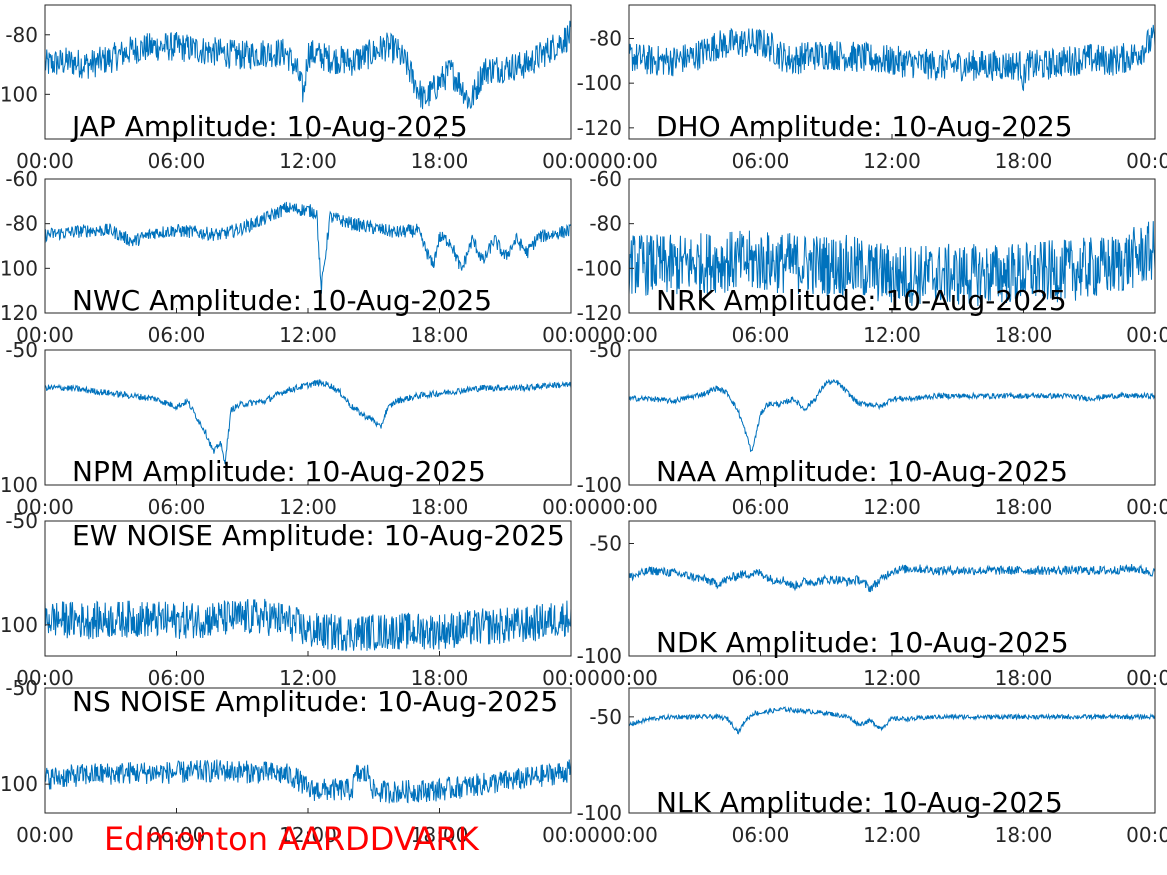 This screenshot has width=1167, height=875. I want to click on y-tick-label: 120, so click(19, 313).